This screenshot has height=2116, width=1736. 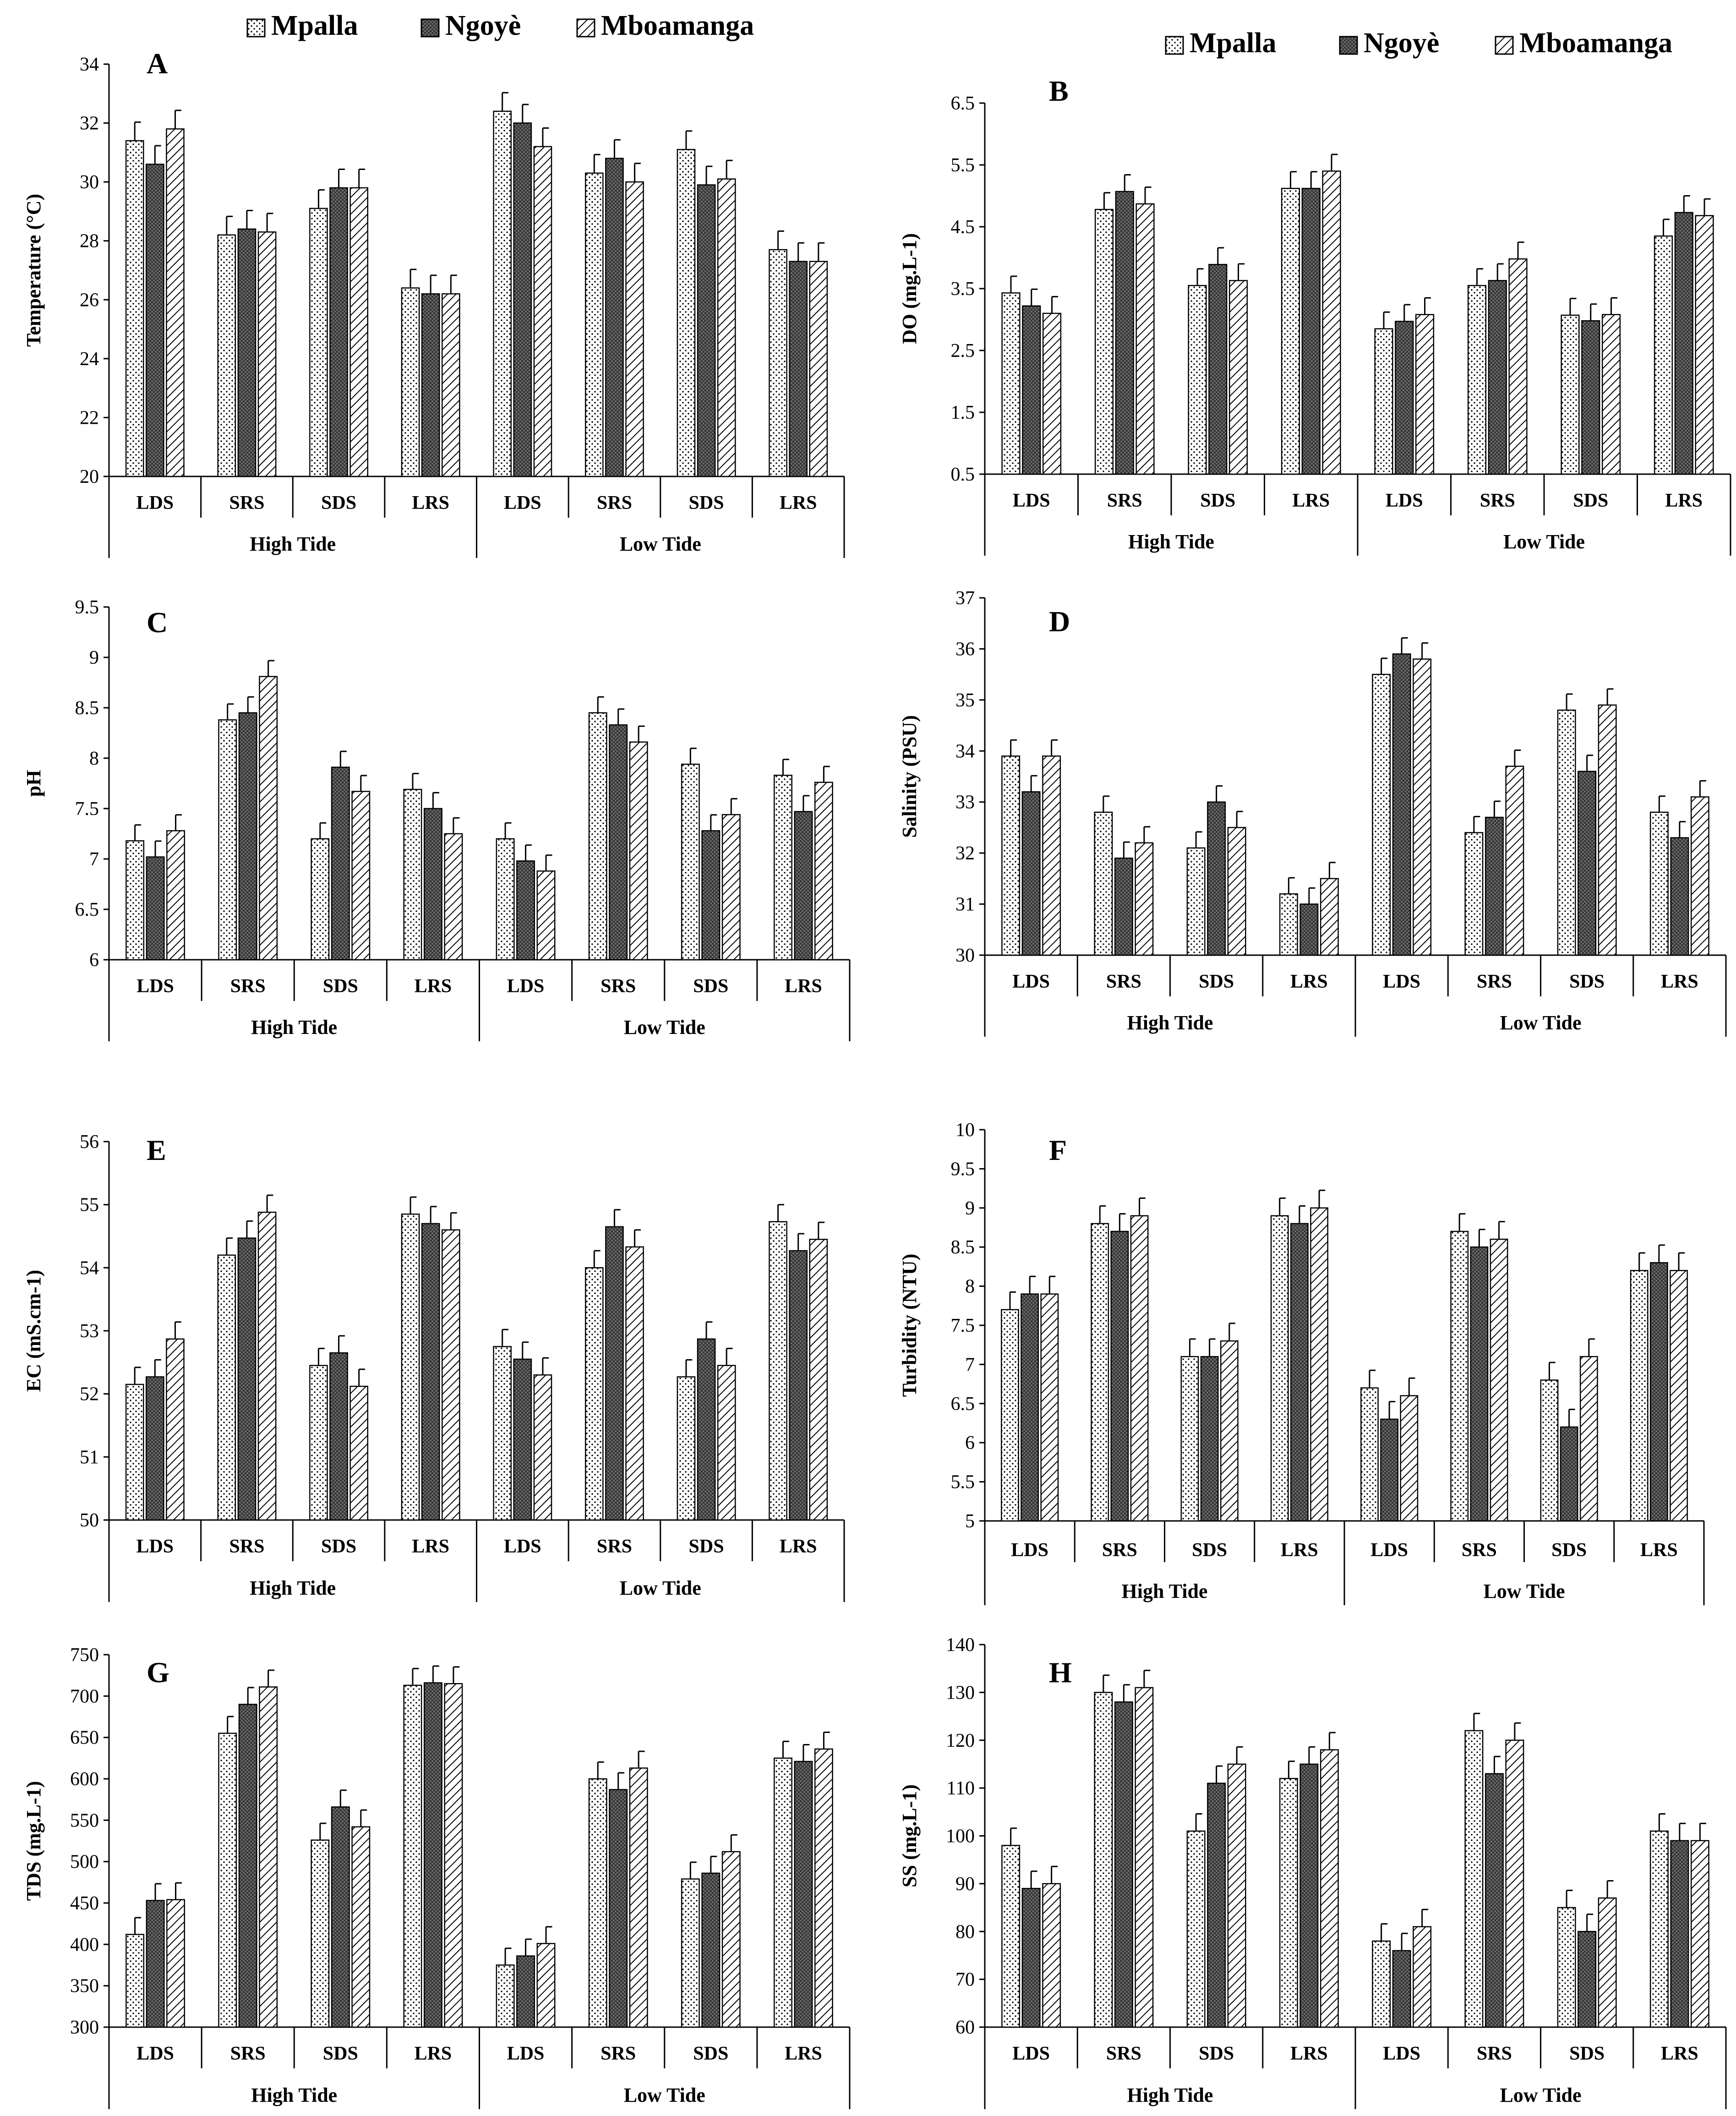 What do you see at coordinates (965, 904) in the screenshot?
I see `y-tick-label: 31` at bounding box center [965, 904].